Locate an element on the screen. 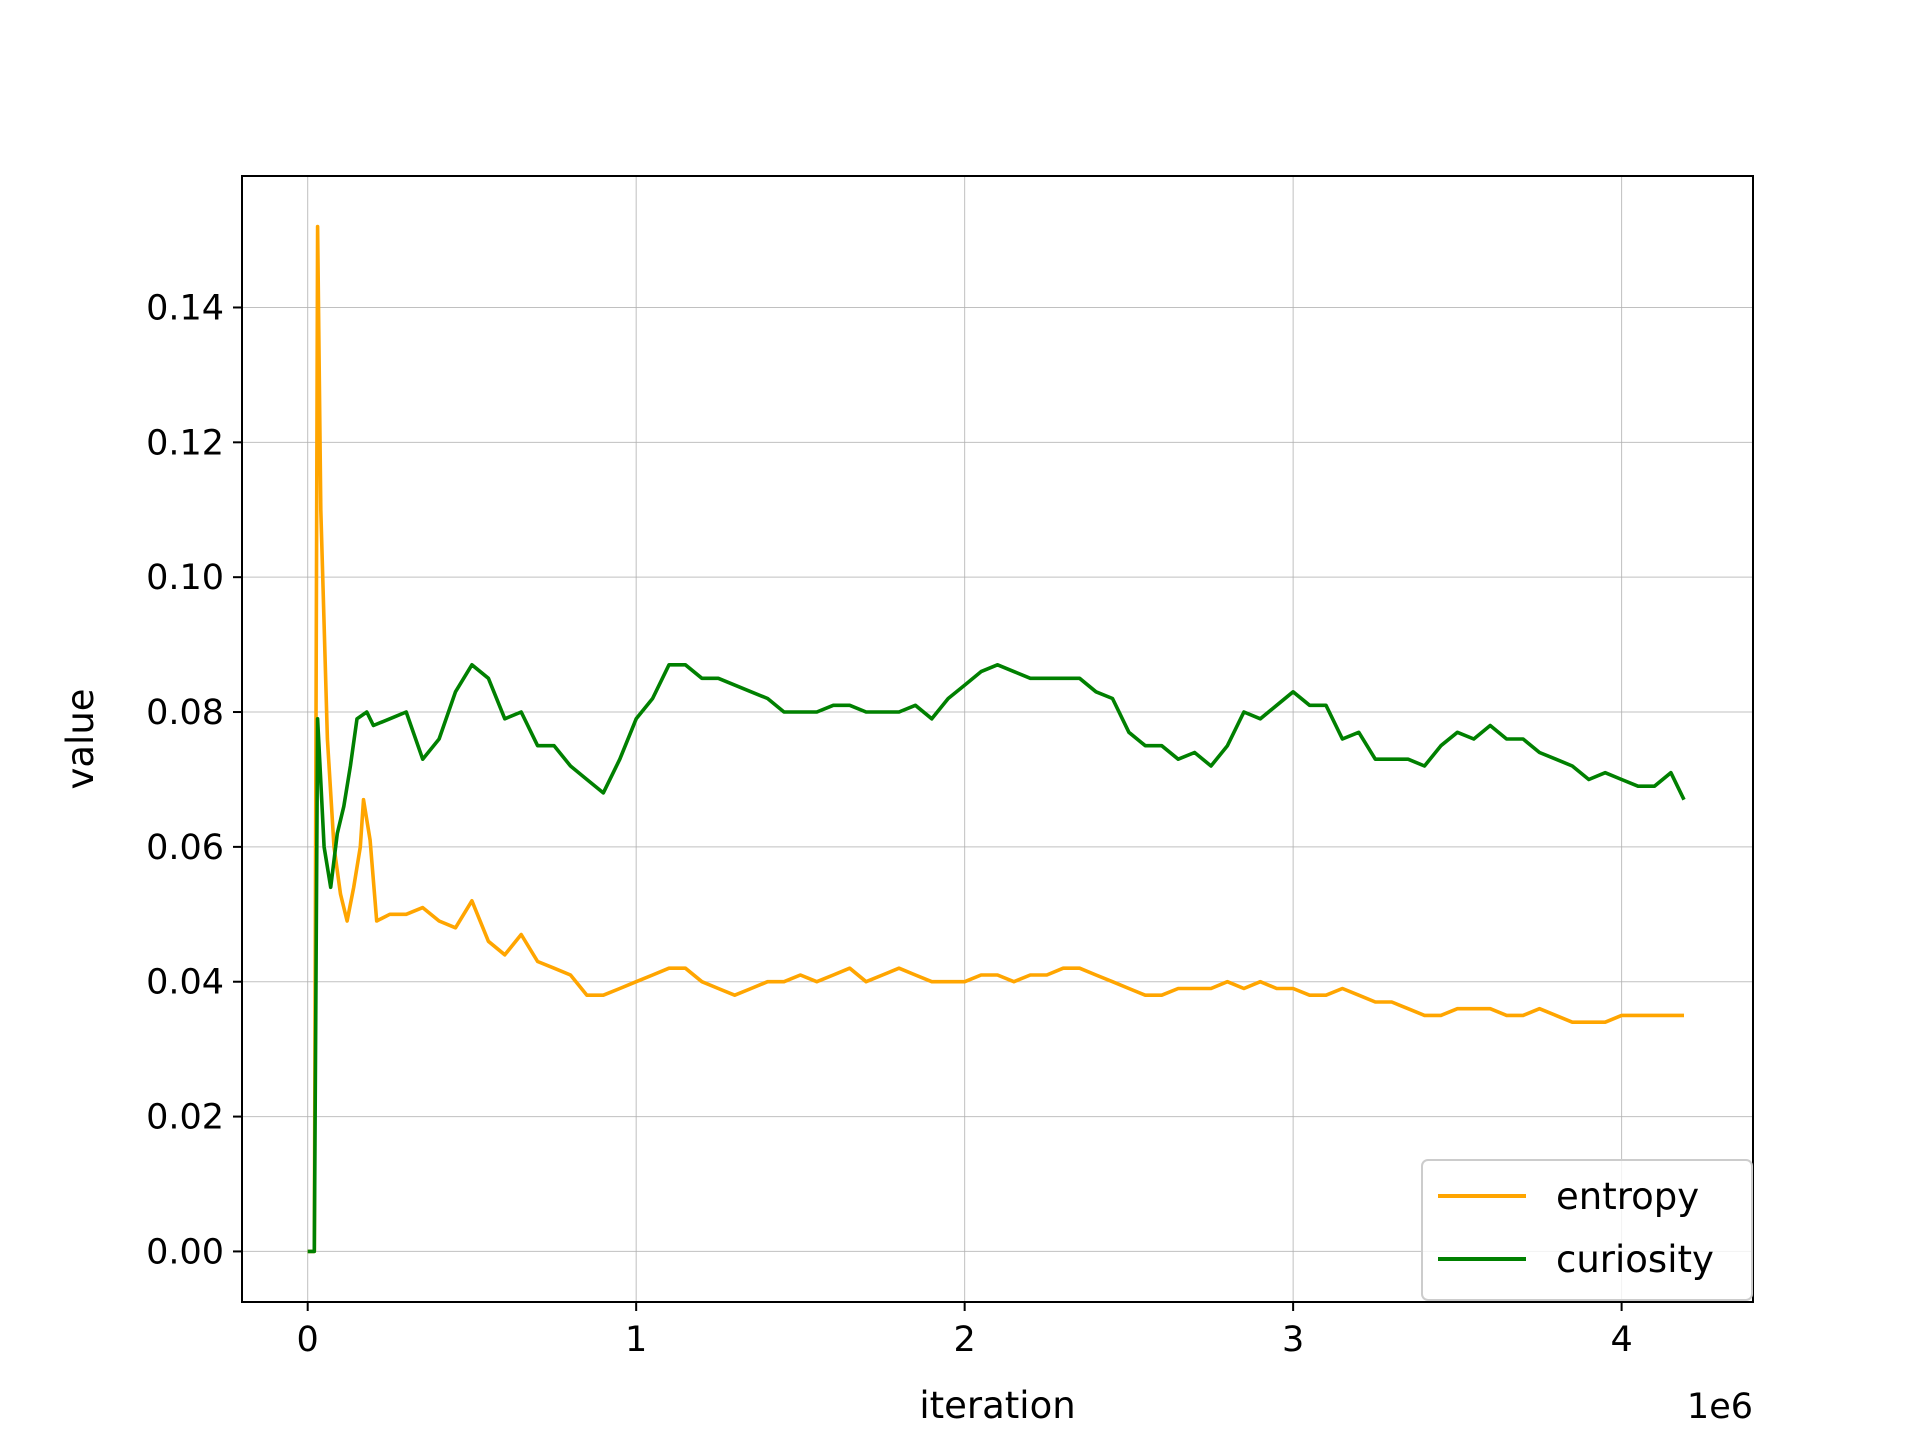 This screenshot has width=1920, height=1440. legend-label-curiosity: curiosity is located at coordinates (1635, 1259).